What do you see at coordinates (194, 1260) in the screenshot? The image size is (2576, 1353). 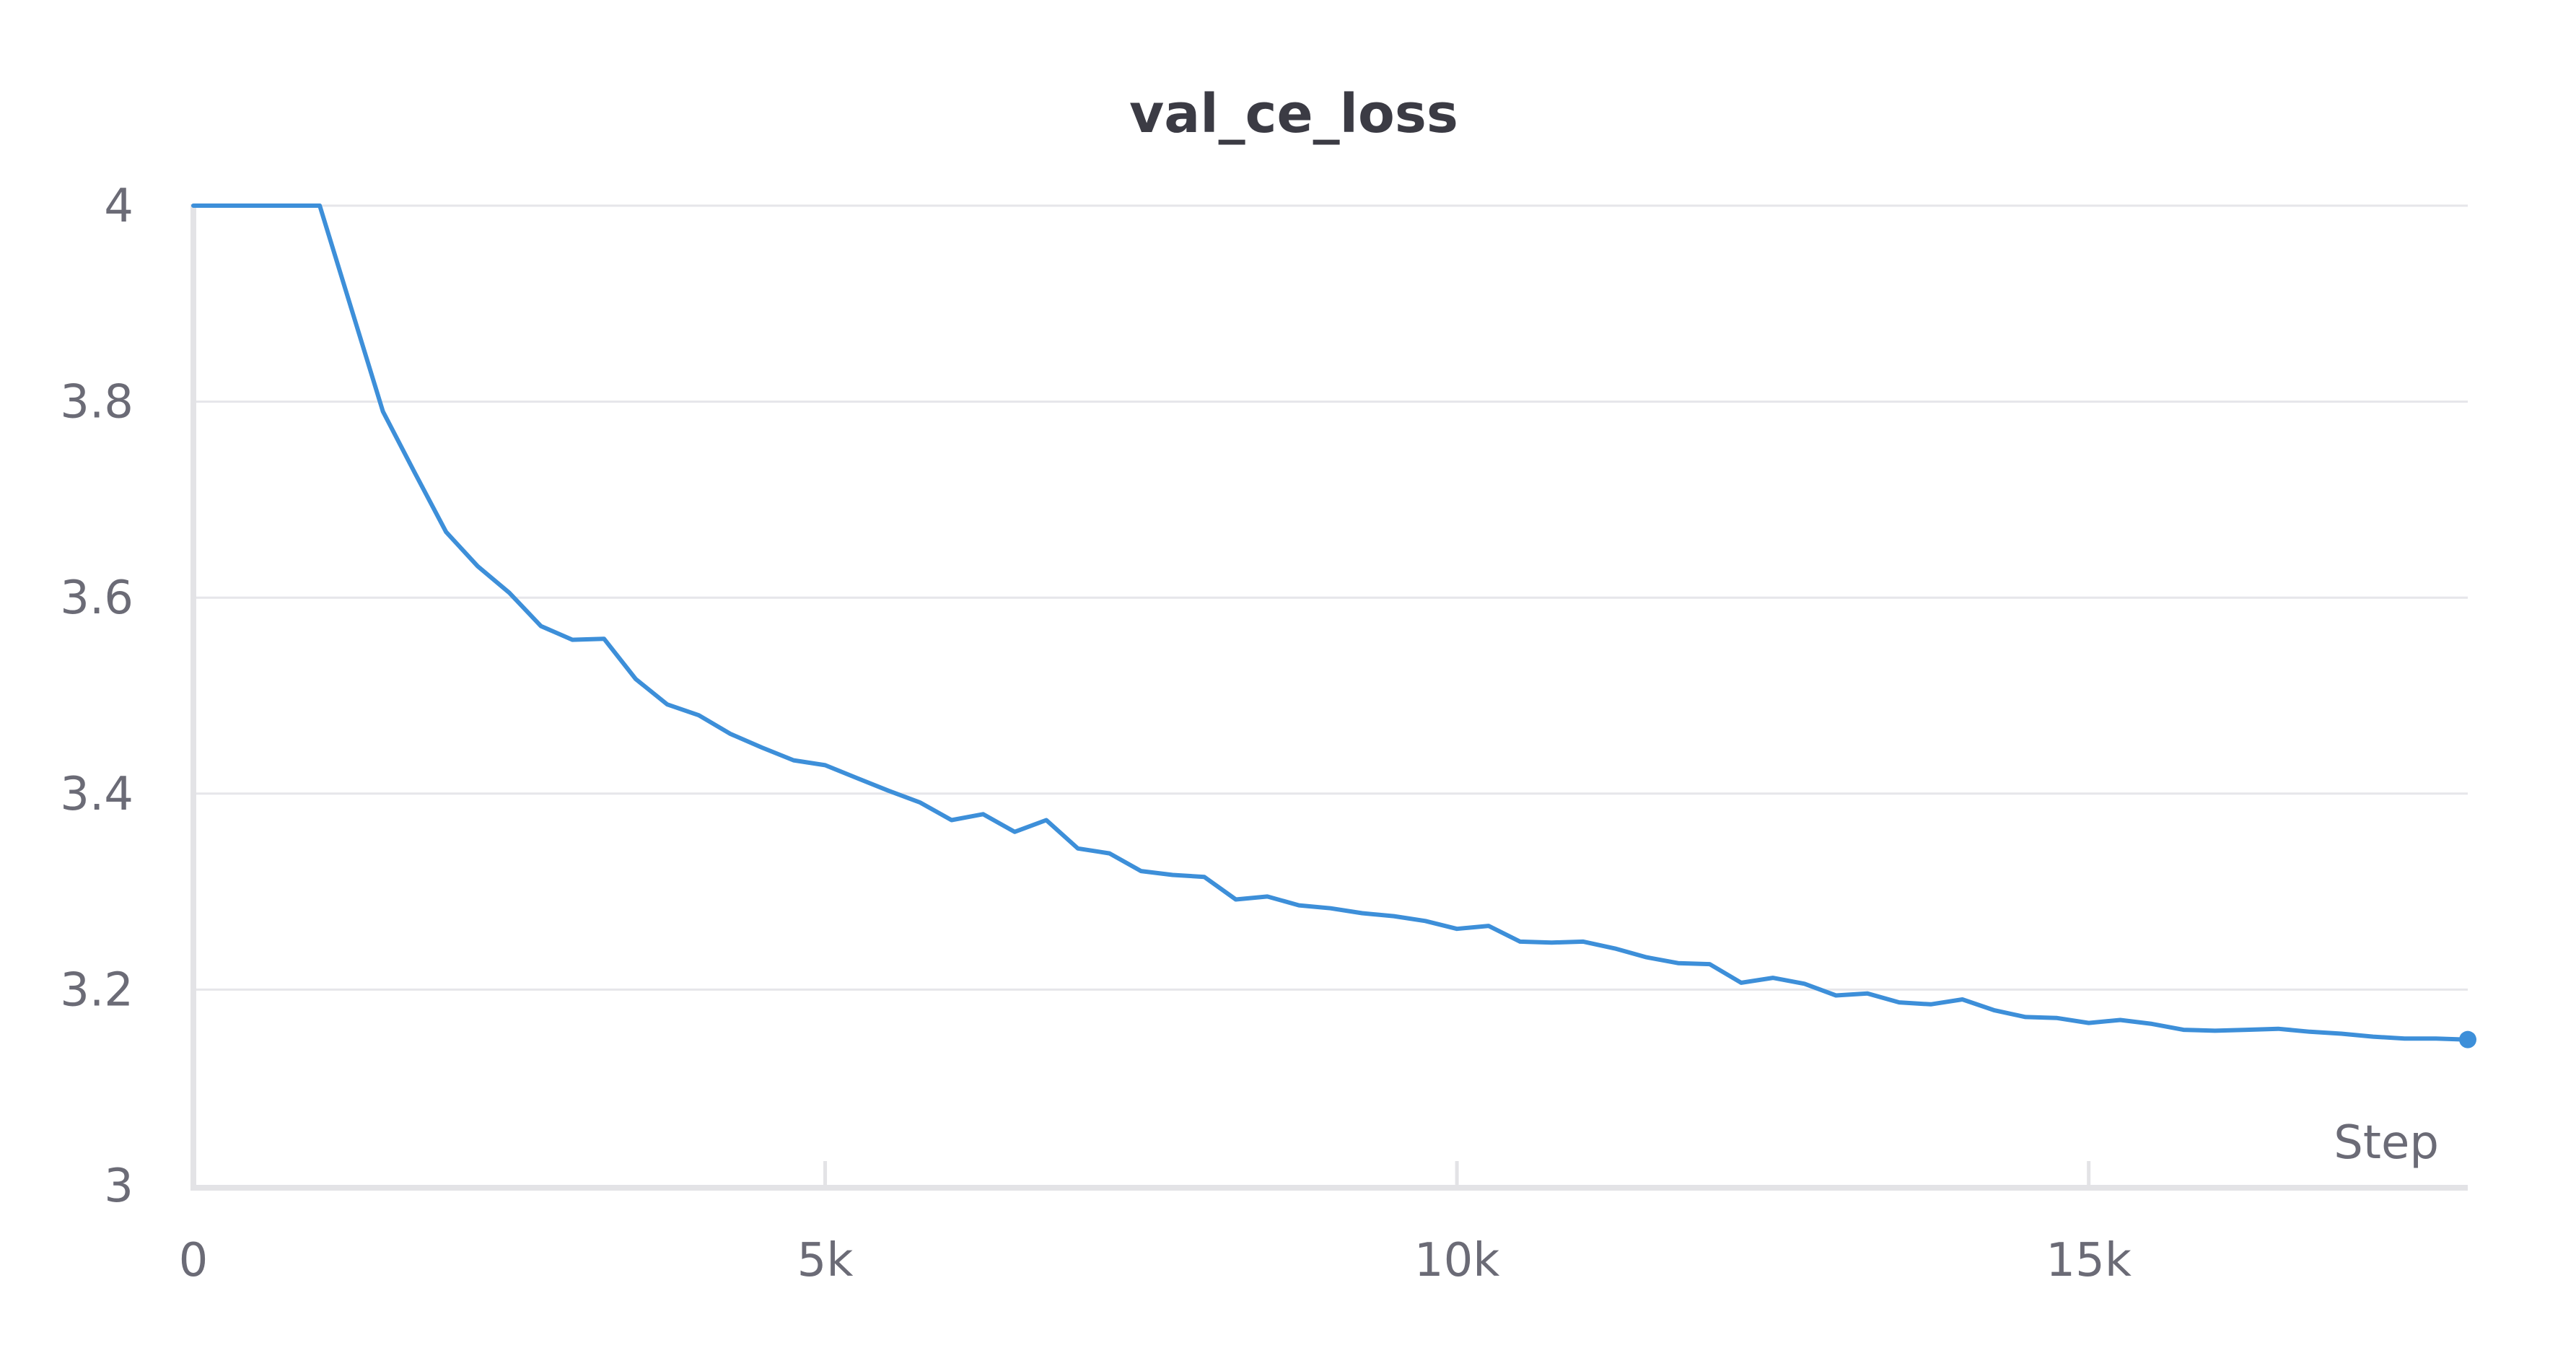 I see `x-tick-label: 0` at bounding box center [194, 1260].